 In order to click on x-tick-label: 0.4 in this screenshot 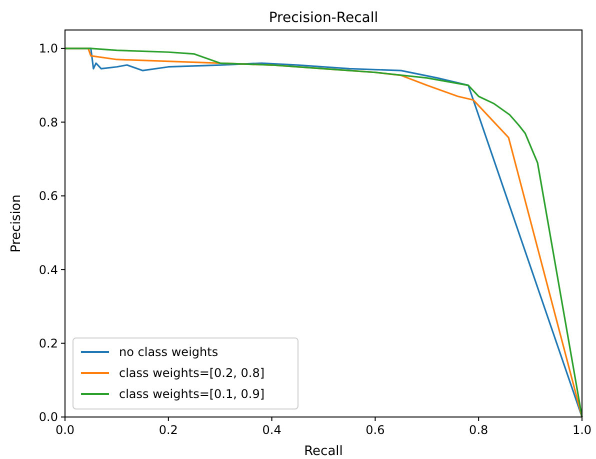, I will do `click(272, 430)`.